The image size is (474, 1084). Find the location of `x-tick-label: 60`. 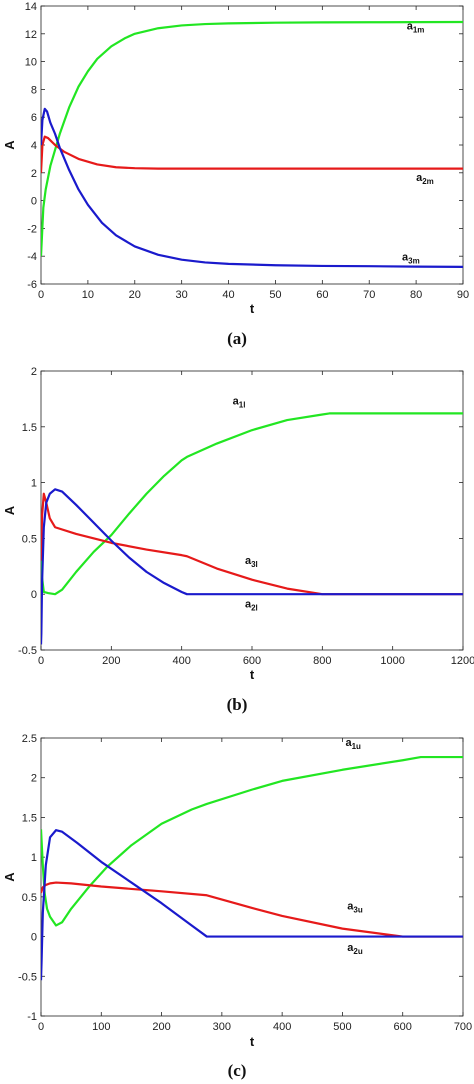

x-tick-label: 60 is located at coordinates (322, 295).